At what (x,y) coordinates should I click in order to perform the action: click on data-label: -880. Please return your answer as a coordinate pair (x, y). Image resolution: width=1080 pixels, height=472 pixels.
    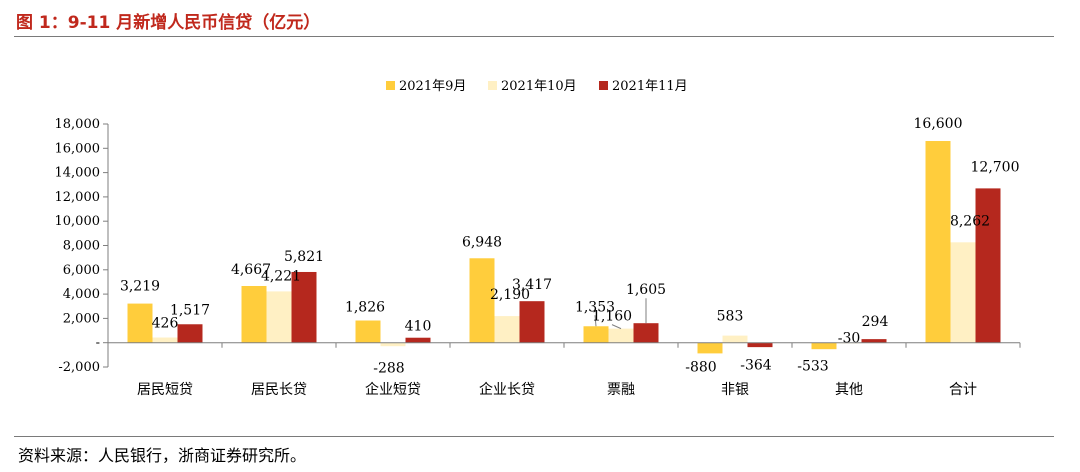
    Looking at the image, I should click on (700, 368).